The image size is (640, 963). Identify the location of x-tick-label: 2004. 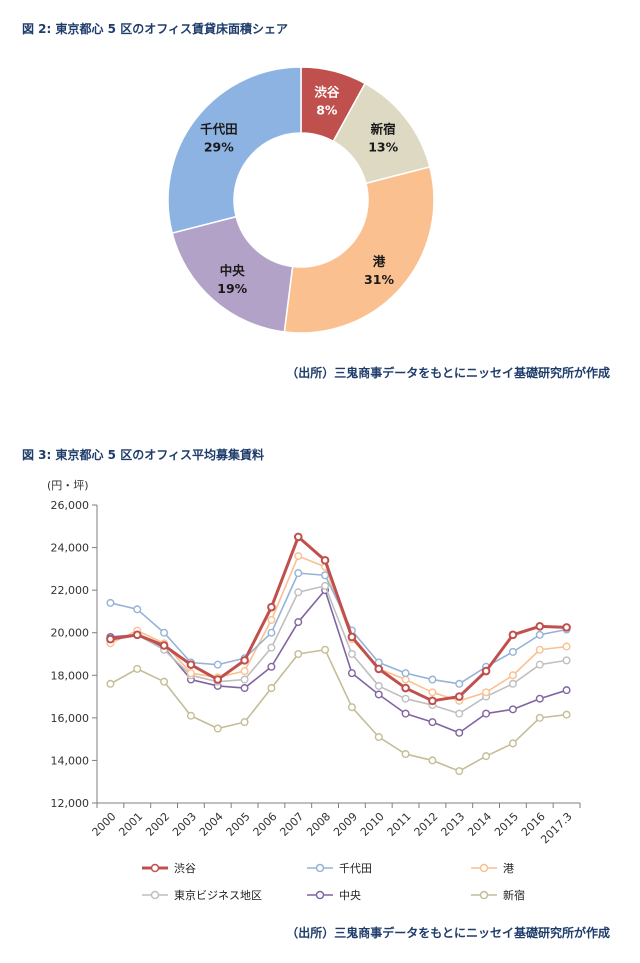
(211, 824).